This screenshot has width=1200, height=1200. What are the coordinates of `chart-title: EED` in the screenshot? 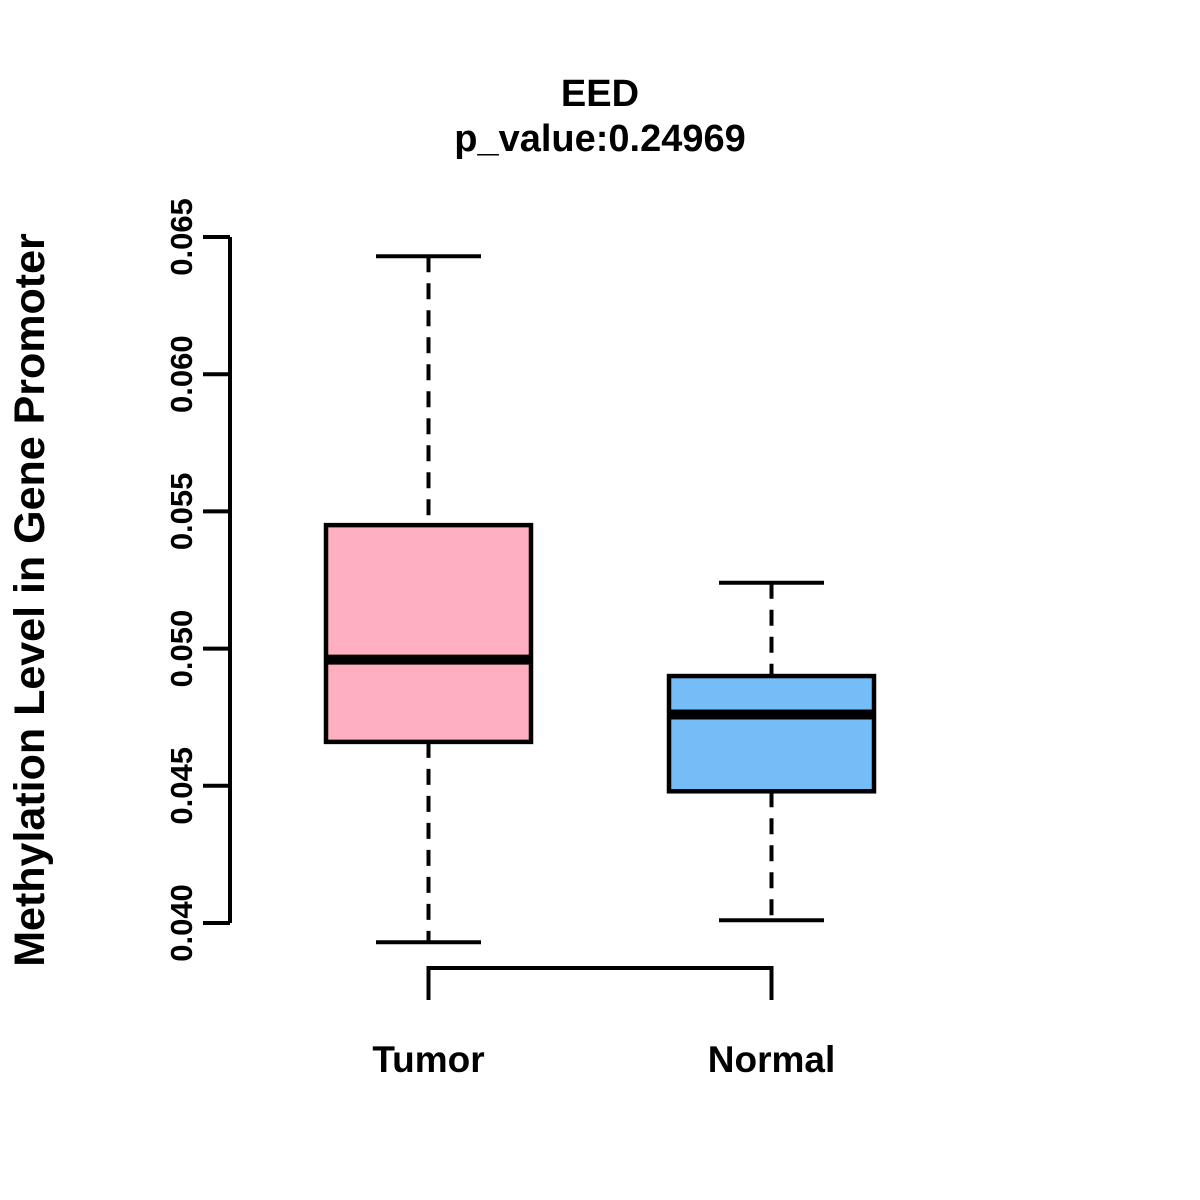 It's located at (600, 94).